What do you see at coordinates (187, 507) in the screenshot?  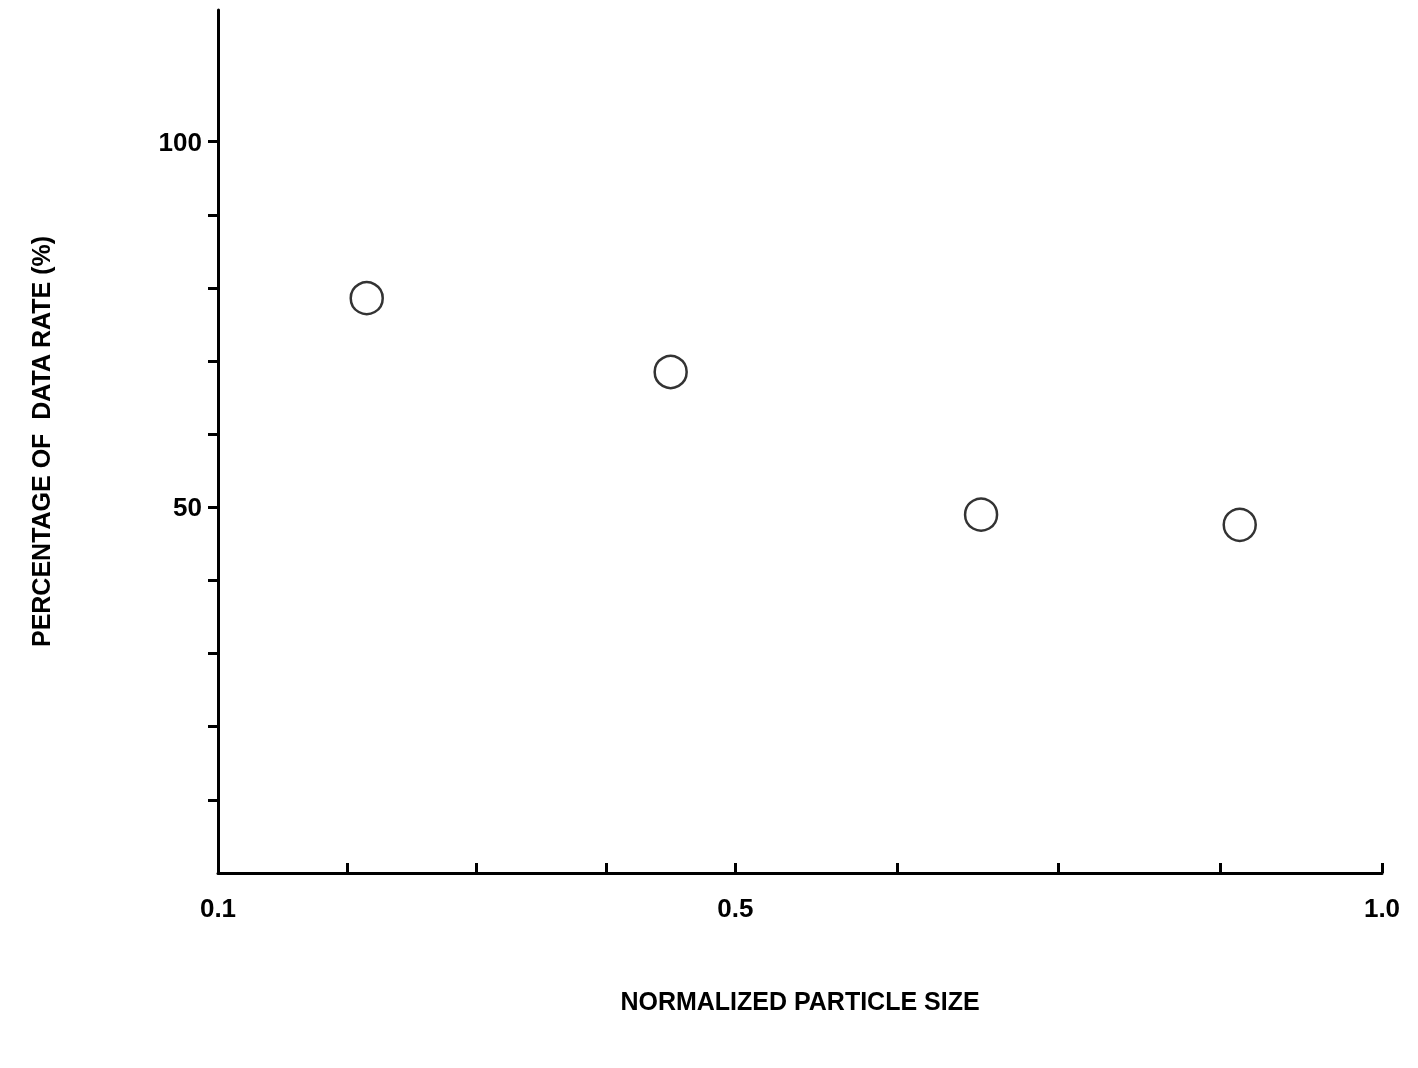 I see `y-tick-label: 50` at bounding box center [187, 507].